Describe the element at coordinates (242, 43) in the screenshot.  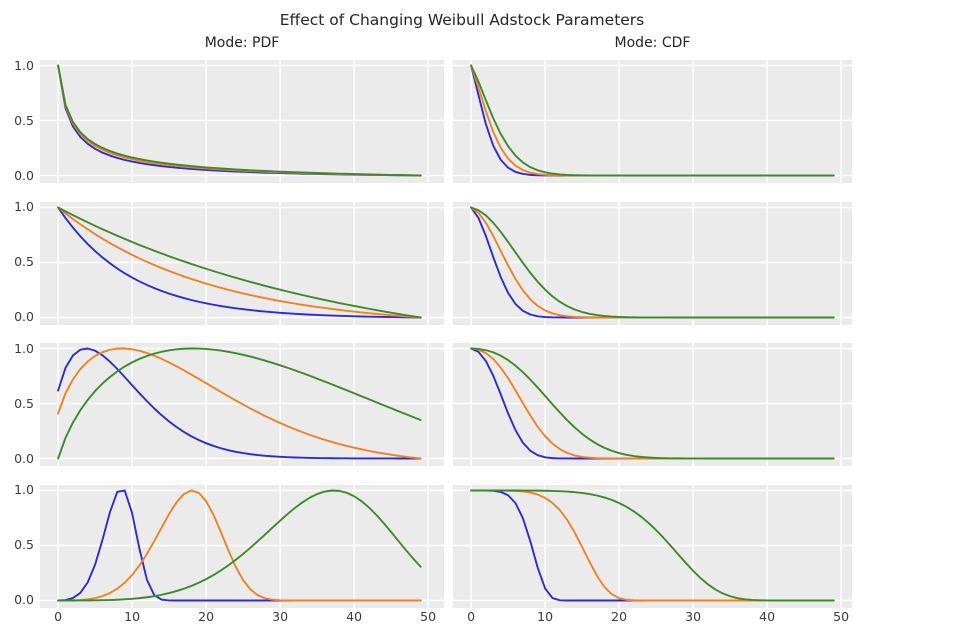
I see `column-title-pdf: Mode: PDF` at that location.